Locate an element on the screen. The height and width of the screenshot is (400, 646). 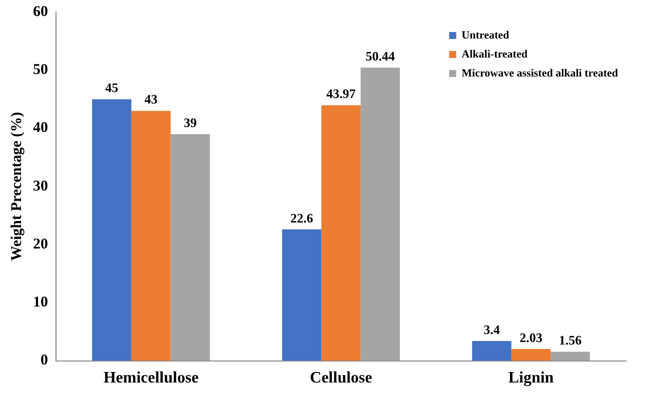
y-tick-label: 60 is located at coordinates (40, 12).